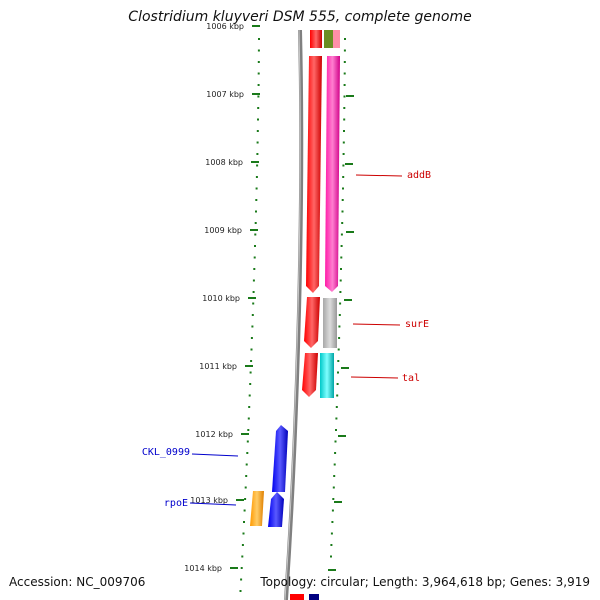 Image resolution: width=600 pixels, height=600 pixels. I want to click on feature-top-pink, so click(336, 39).